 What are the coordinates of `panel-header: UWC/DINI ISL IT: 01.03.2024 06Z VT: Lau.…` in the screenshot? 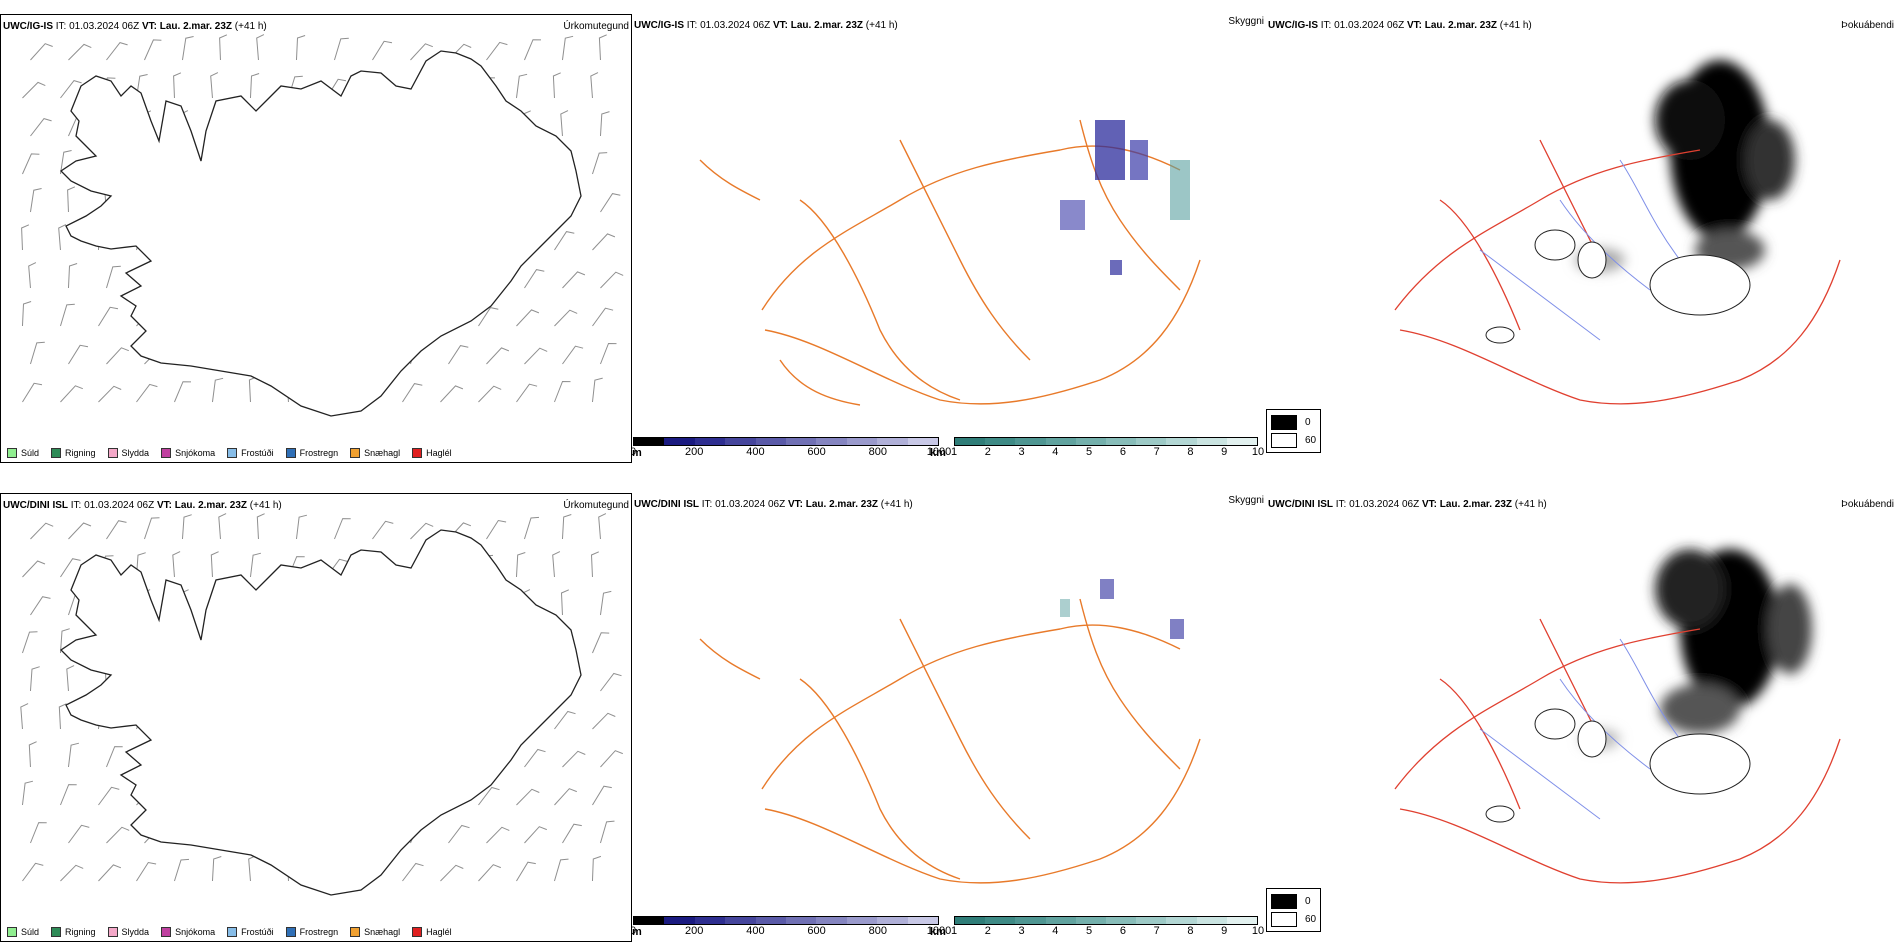 It's located at (142, 505).